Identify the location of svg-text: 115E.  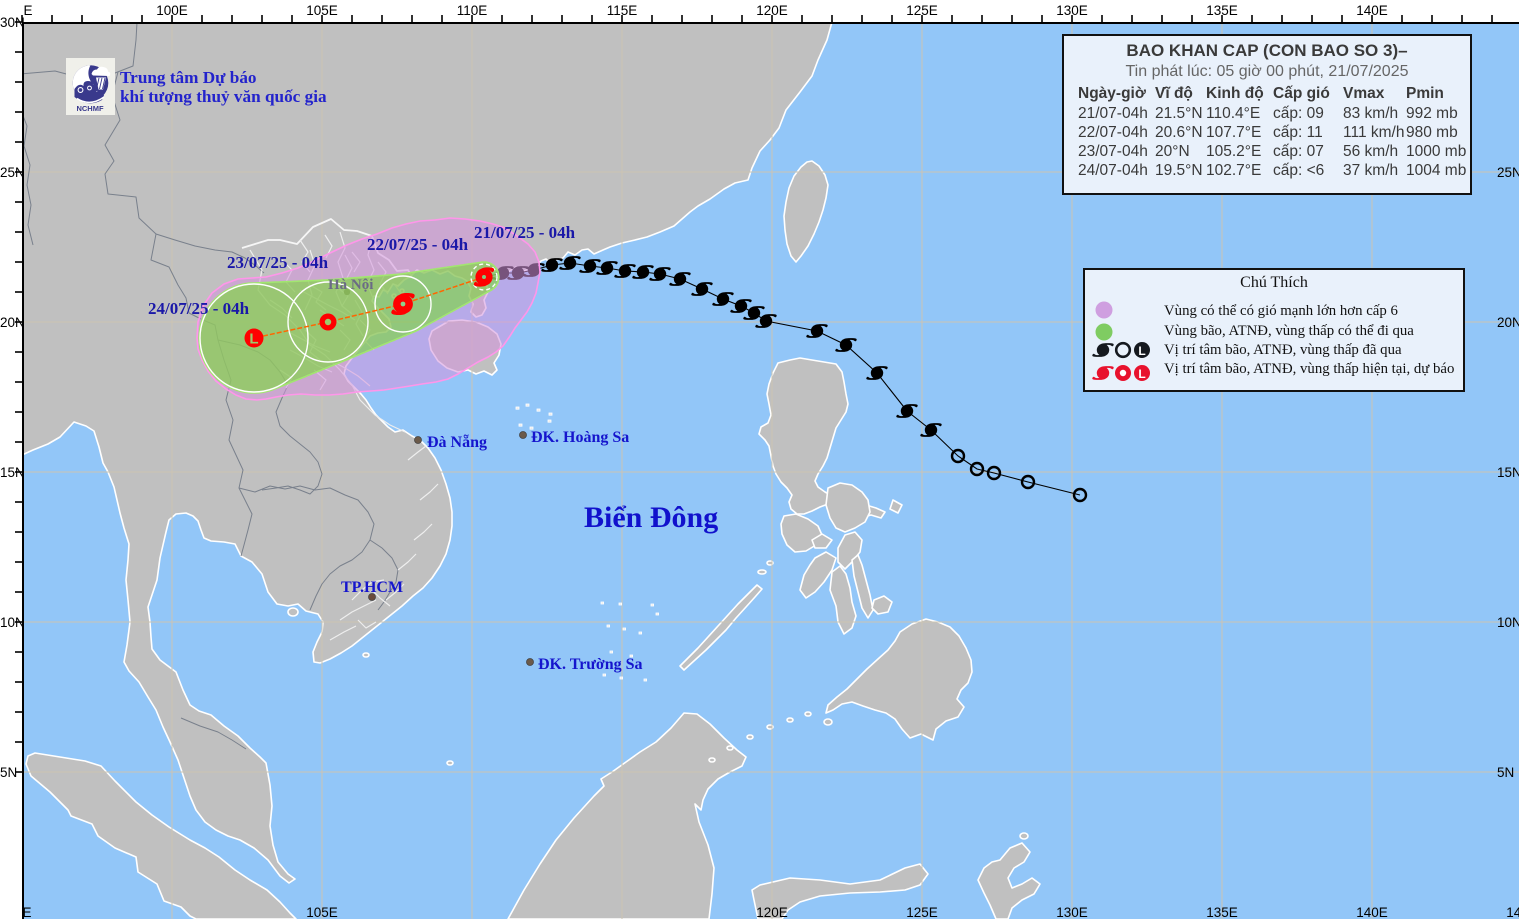
(622, 10).